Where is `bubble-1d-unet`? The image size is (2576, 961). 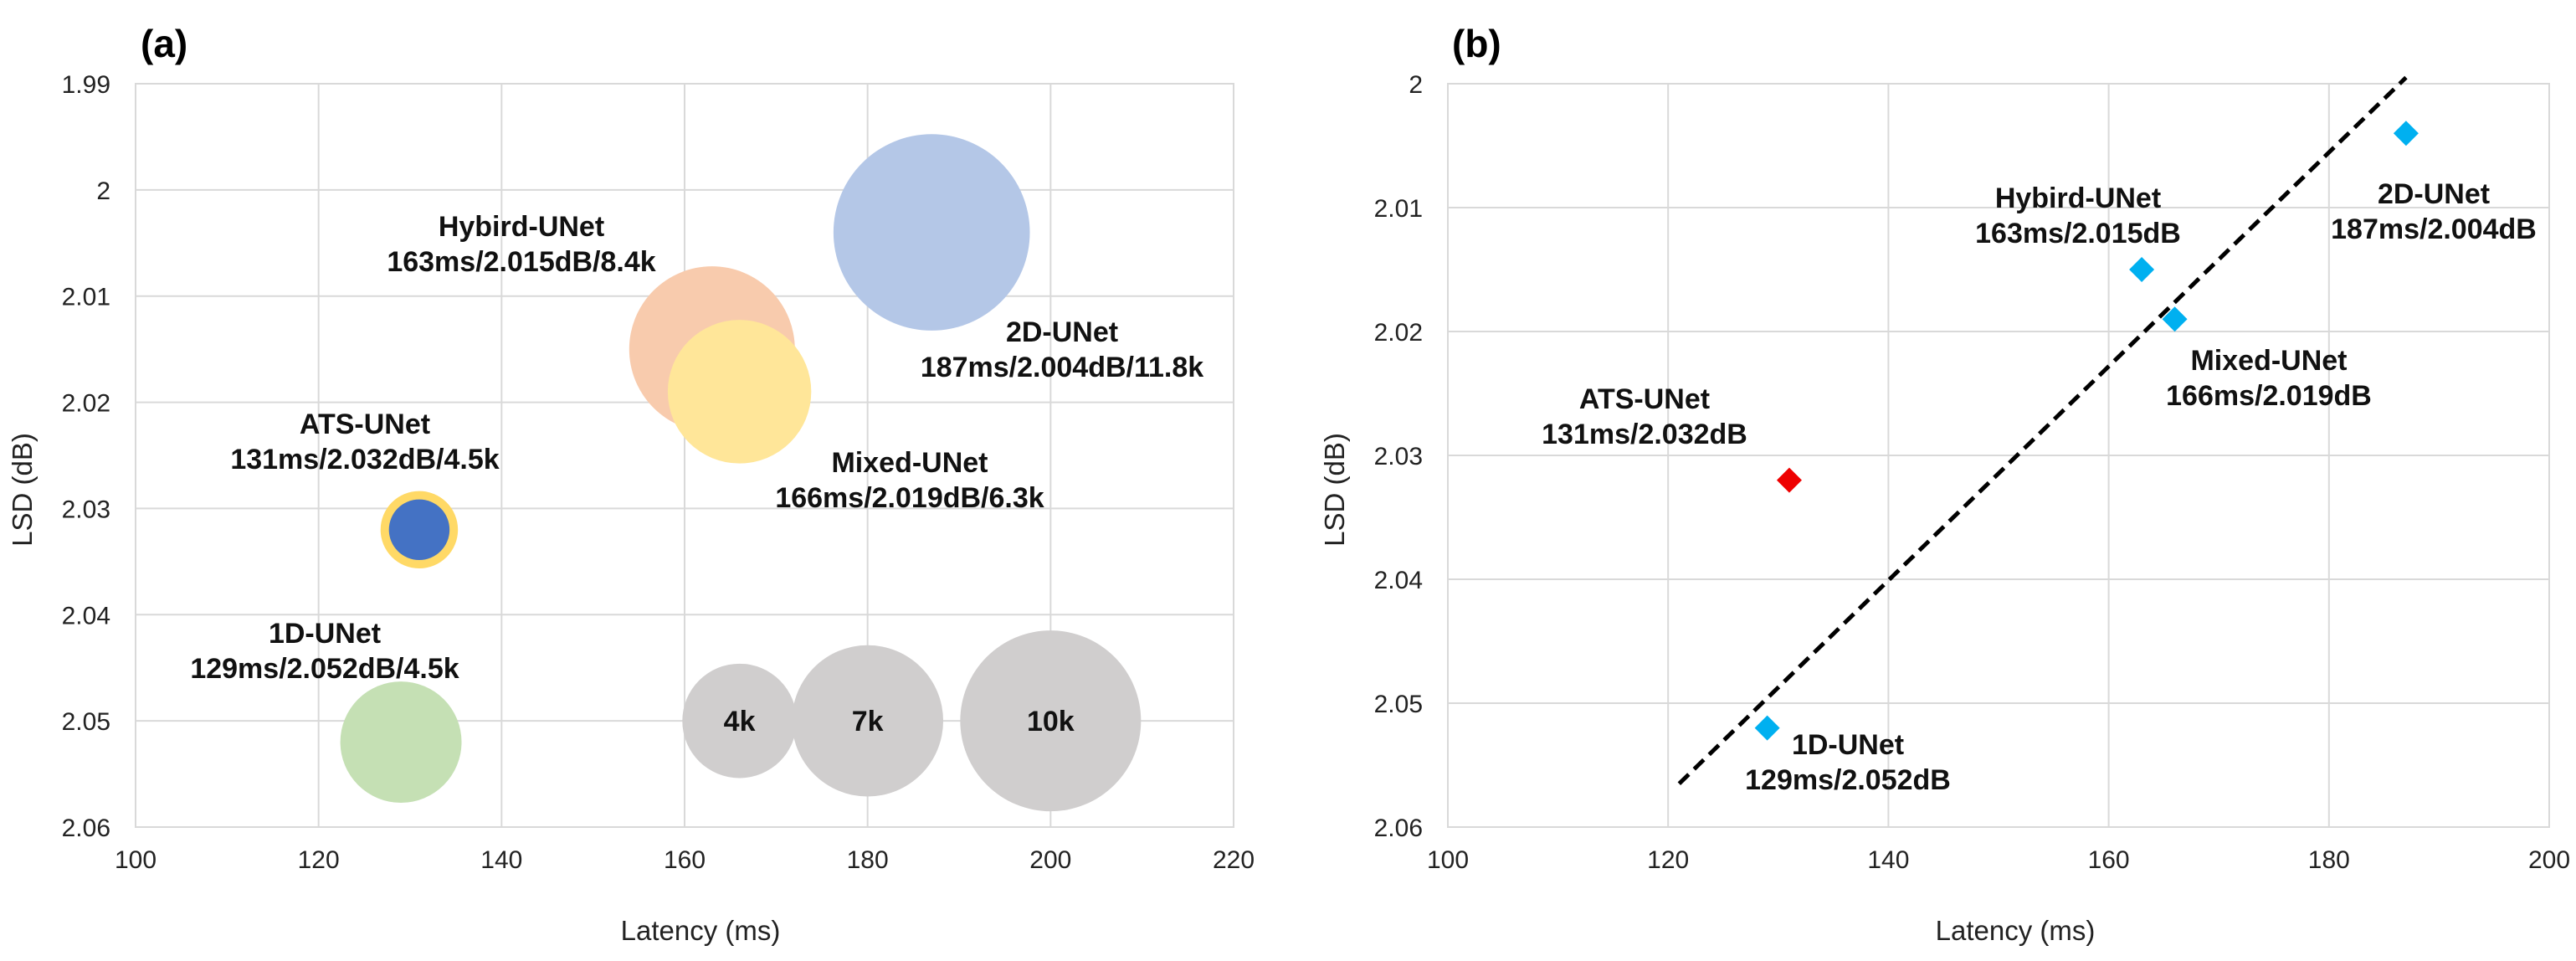
bubble-1d-unet is located at coordinates (401, 742).